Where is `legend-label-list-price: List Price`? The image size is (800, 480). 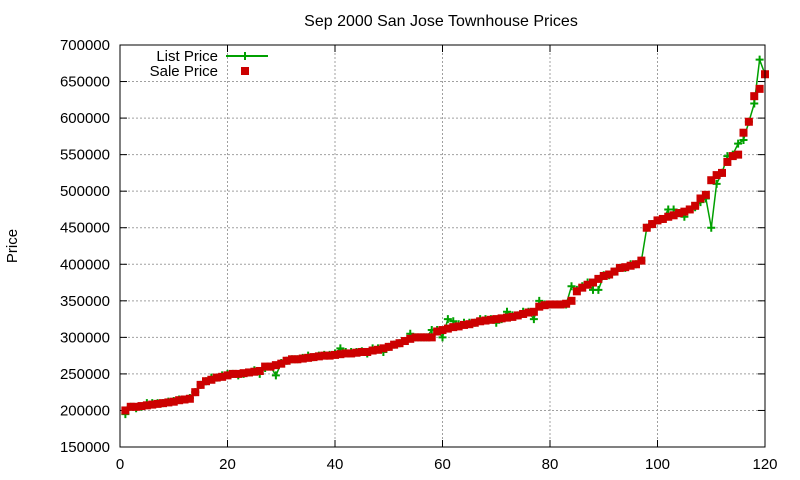 legend-label-list-price: List Price is located at coordinates (187, 56).